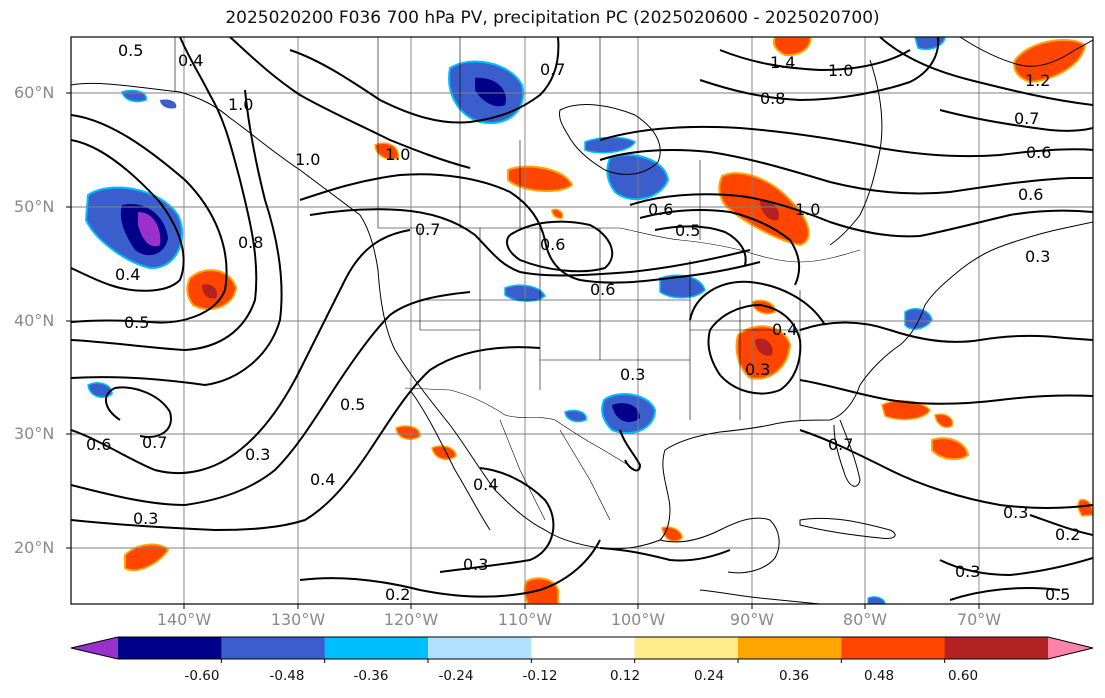  What do you see at coordinates (525, 619) in the screenshot?
I see `lon-label-110w: 110°W` at bounding box center [525, 619].